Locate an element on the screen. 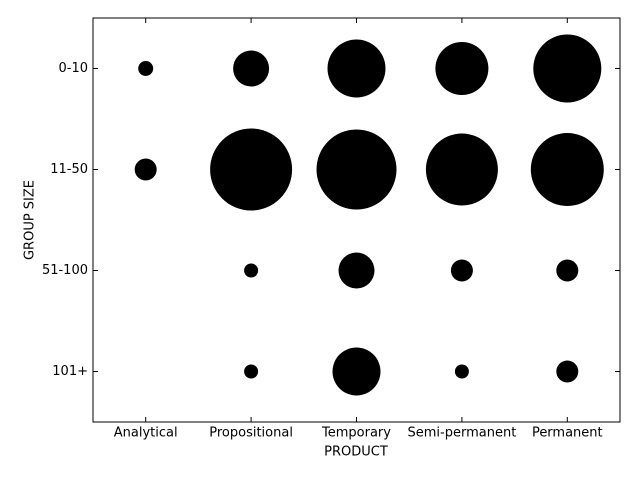 This screenshot has height=477, width=640. x-tick-label: Temporary is located at coordinates (356, 433).